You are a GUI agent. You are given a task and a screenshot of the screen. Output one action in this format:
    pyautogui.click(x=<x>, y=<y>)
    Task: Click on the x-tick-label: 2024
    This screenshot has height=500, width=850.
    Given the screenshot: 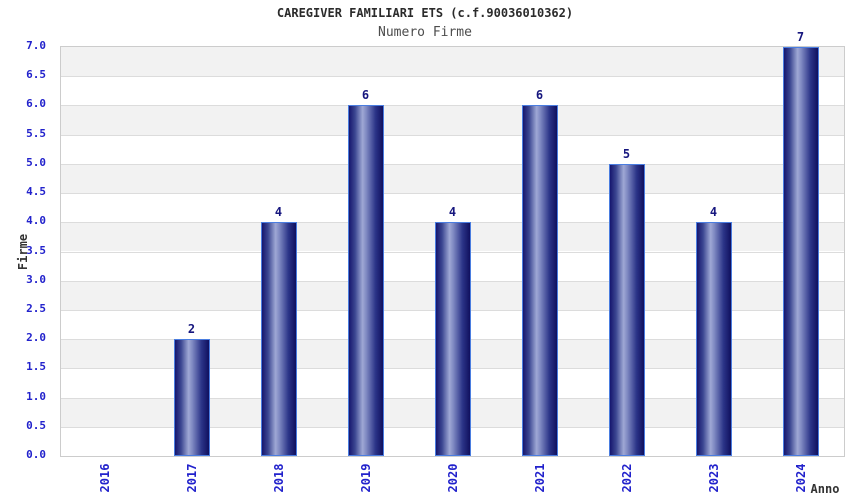 What is the action you would take?
    pyautogui.click(x=800, y=478)
    